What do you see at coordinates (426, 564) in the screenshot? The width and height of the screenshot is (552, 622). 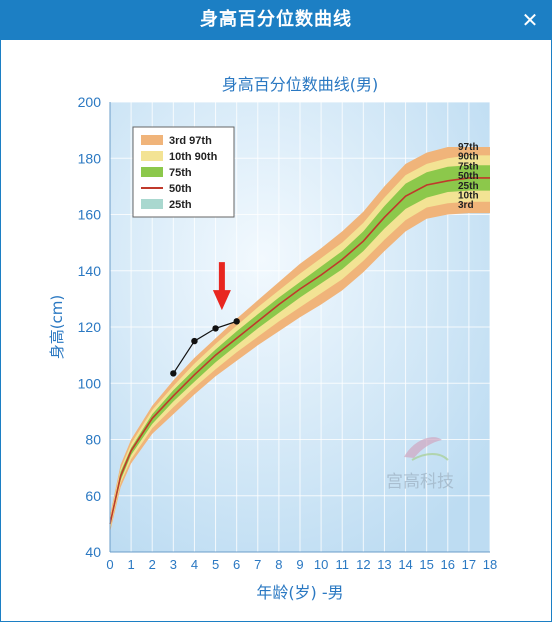 I see `x-tick-label: 15` at bounding box center [426, 564].